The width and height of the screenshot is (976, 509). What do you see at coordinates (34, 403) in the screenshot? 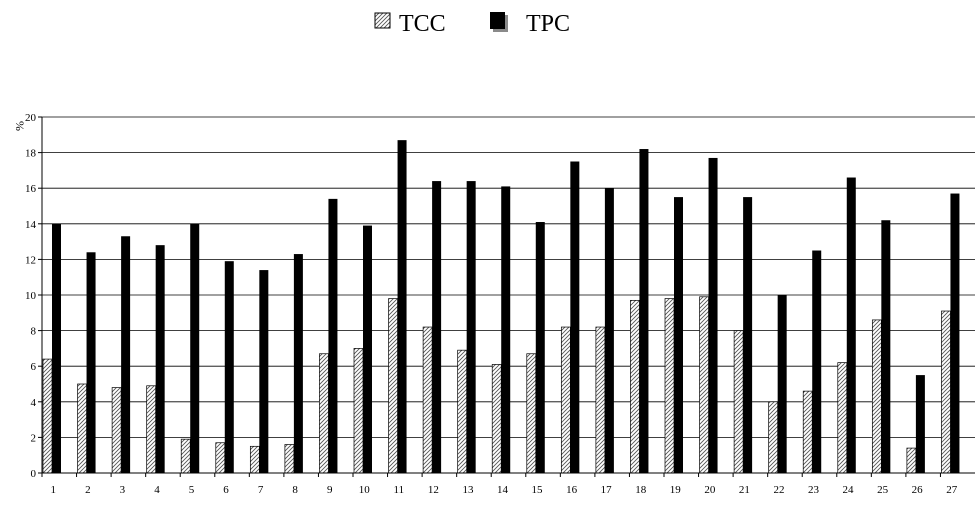
I see `y-tick-label: 4` at bounding box center [34, 403].